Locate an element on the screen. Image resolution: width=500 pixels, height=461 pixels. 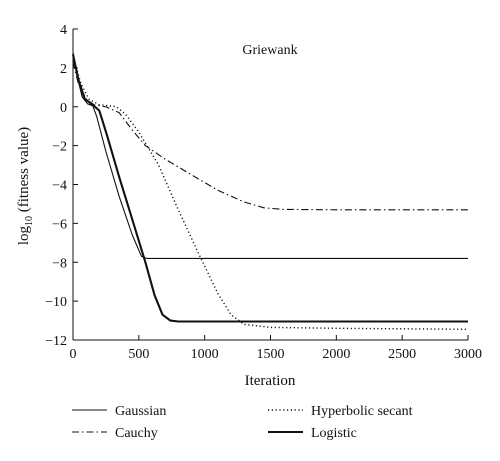
x-tick-label: 500 is located at coordinates (138, 354).